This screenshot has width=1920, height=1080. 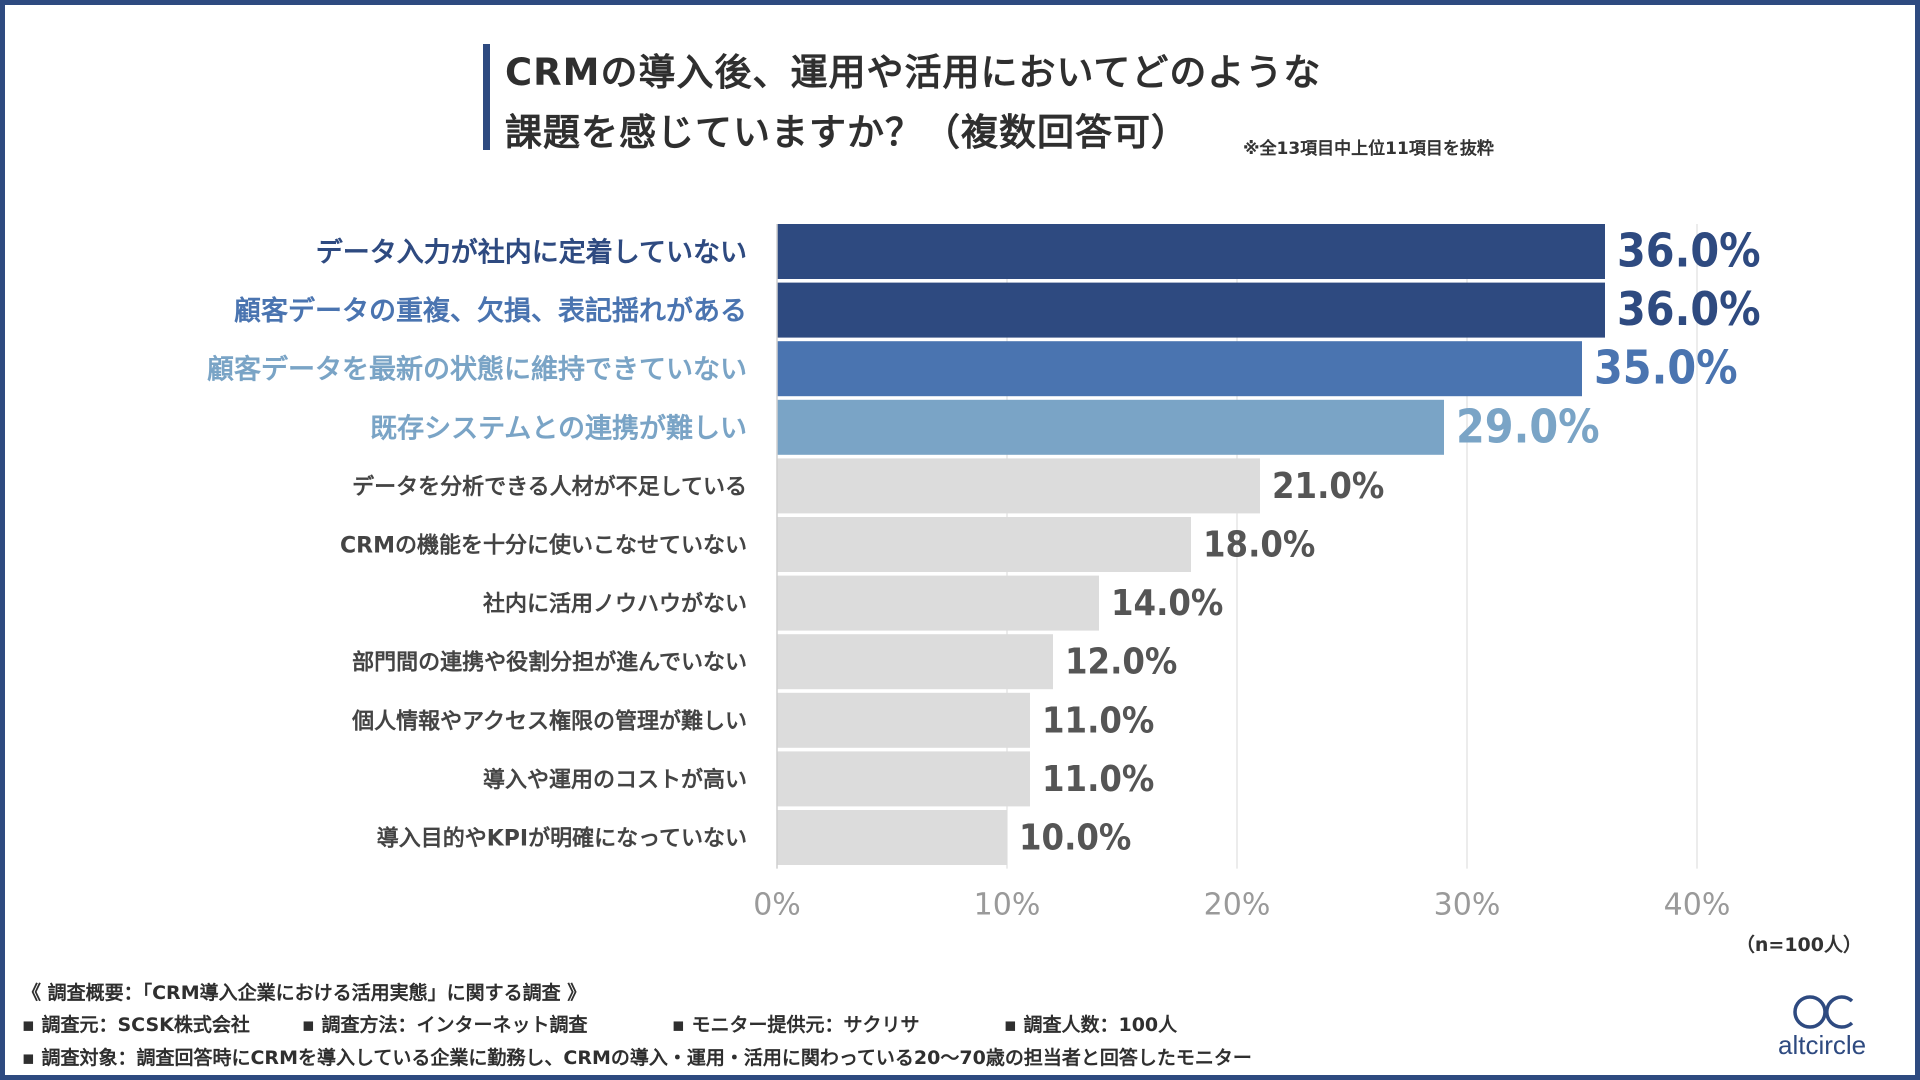 I want to click on x-tick-label: 40%, so click(x=1697, y=905).